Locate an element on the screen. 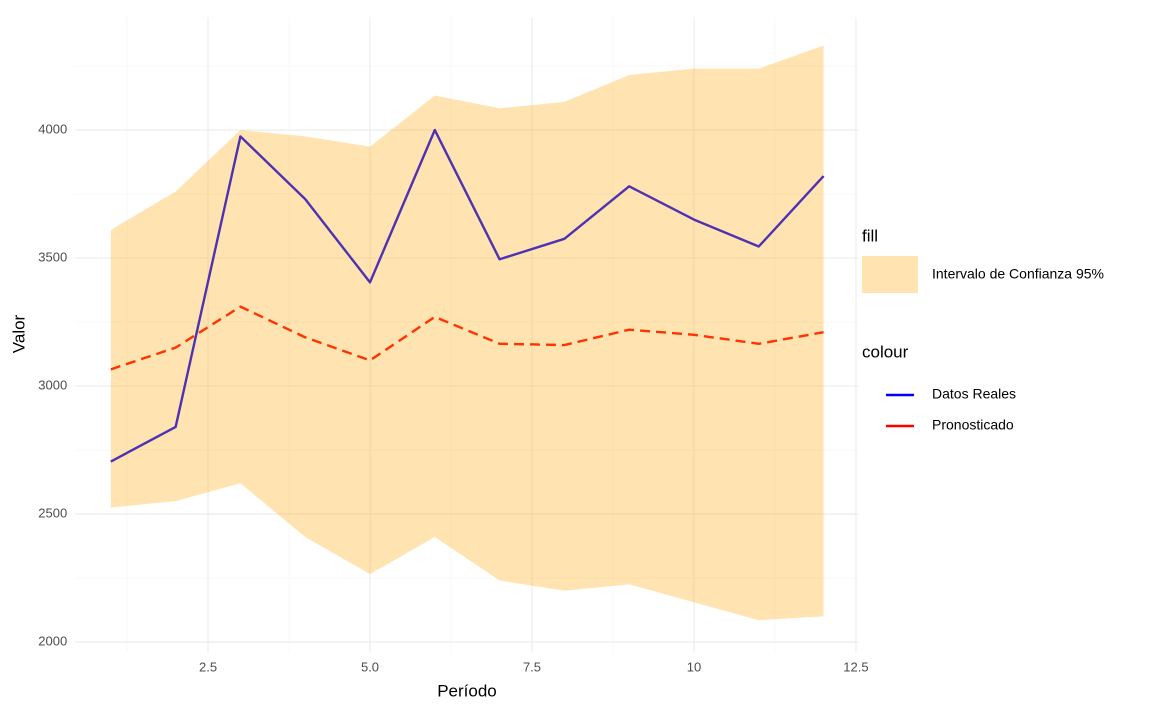 The image size is (1162, 704). series-line is located at coordinates (467, 338).